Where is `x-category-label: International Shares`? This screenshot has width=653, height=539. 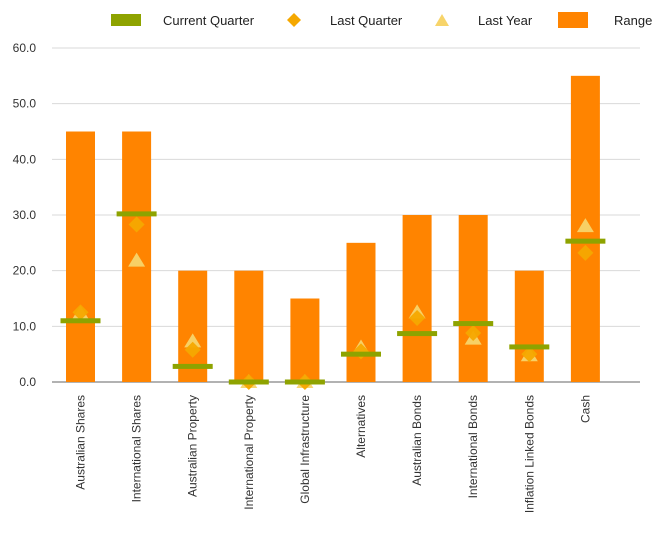
x-category-label: International Shares is located at coordinates (137, 448).